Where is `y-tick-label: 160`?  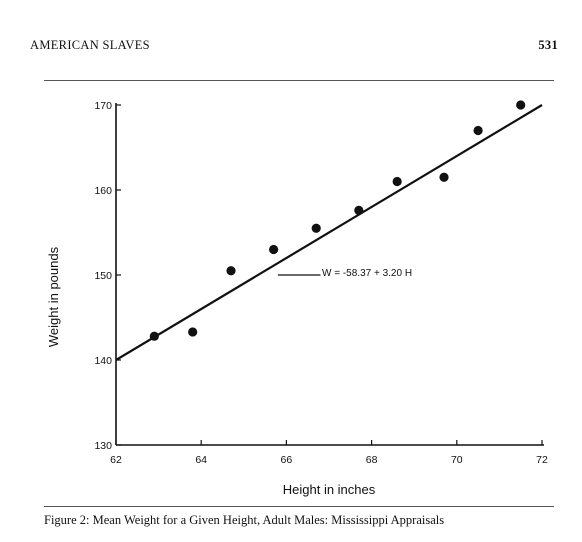
y-tick-label: 160 is located at coordinates (103, 191).